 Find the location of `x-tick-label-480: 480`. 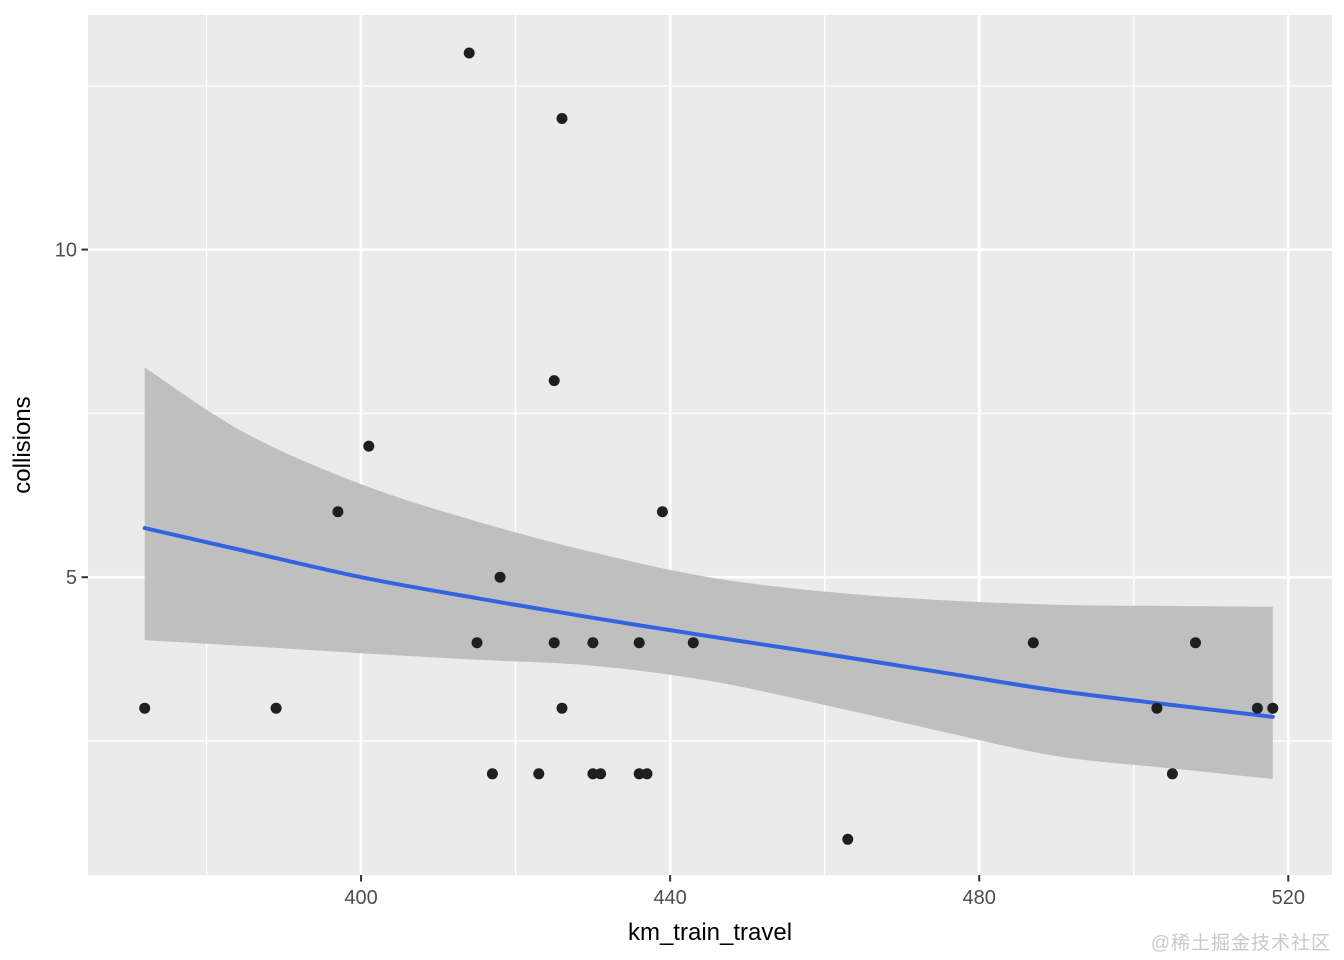

x-tick-label-480: 480 is located at coordinates (979, 898).